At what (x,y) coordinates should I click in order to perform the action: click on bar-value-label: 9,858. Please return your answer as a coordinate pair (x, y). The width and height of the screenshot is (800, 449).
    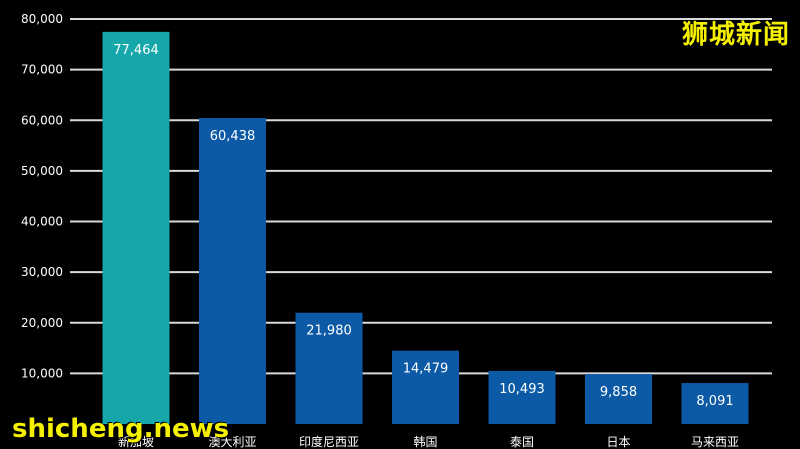
    Looking at the image, I should click on (618, 392).